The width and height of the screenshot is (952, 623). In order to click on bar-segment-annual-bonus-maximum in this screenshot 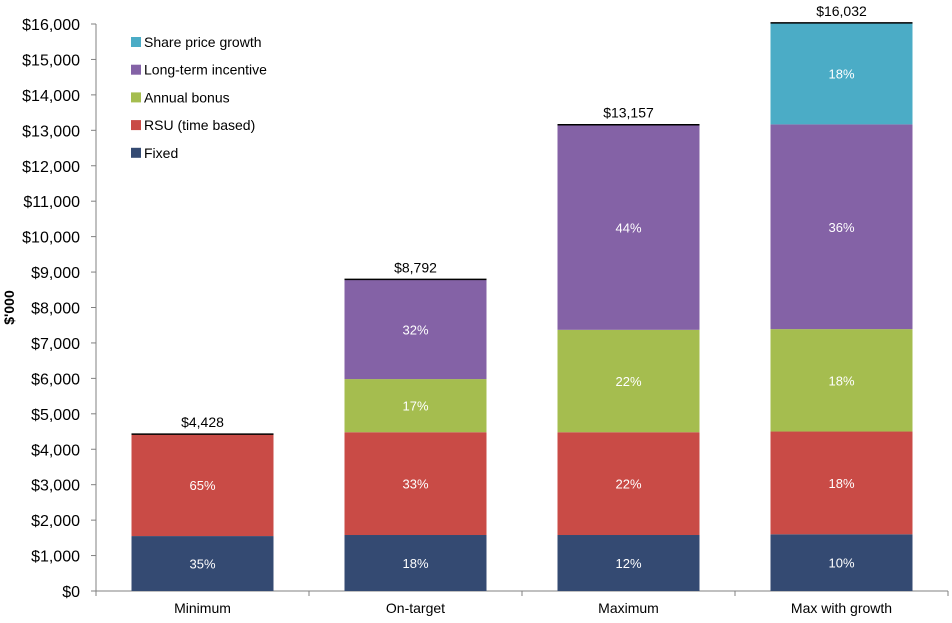, I will do `click(628, 381)`.